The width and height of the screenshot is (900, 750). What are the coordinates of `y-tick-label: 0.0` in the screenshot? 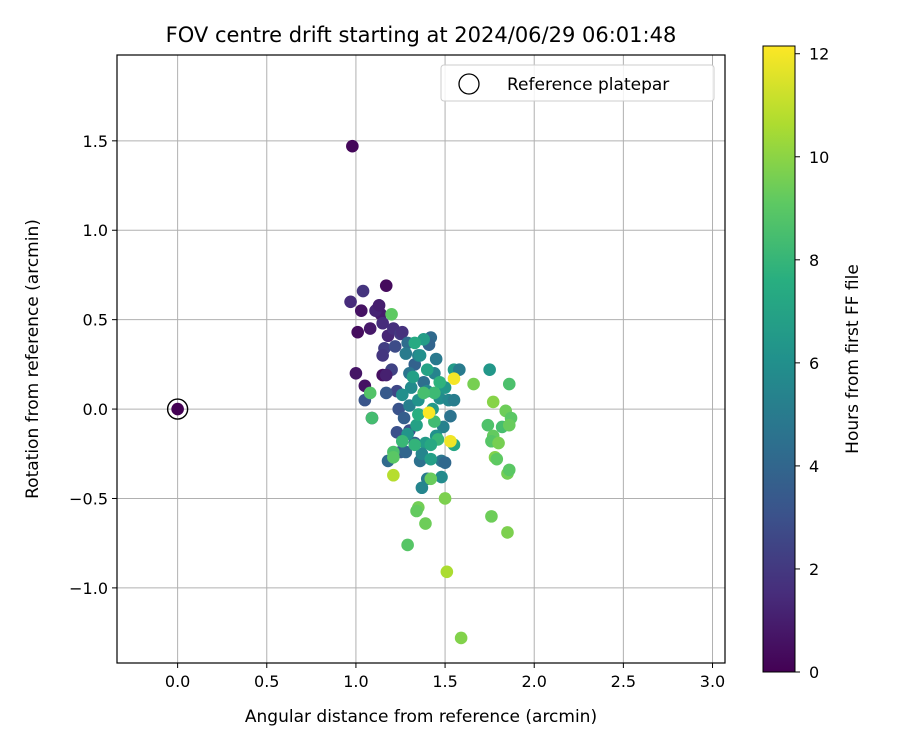 It's located at (95, 409).